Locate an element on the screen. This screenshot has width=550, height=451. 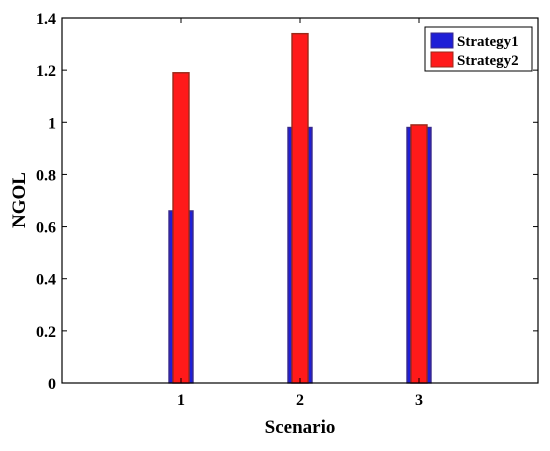
y-tick-label: 0.8 is located at coordinates (46, 175).